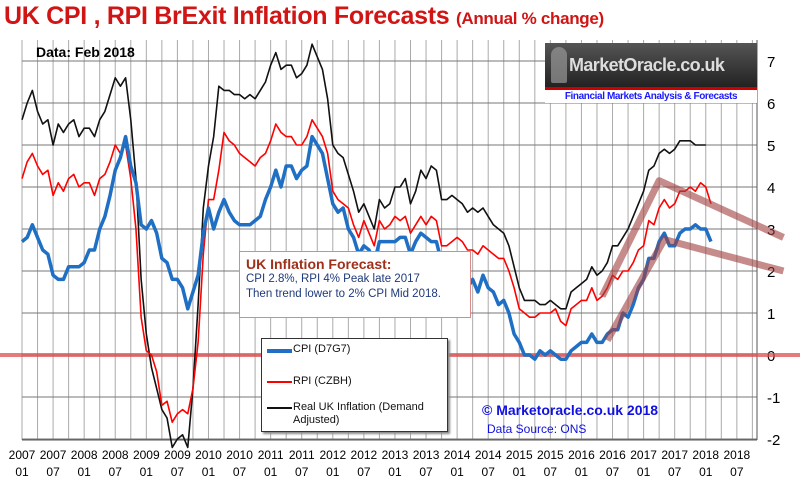  Describe the element at coordinates (319, 264) in the screenshot. I see `forecast-heading: UK Inflation Forecast:` at that location.